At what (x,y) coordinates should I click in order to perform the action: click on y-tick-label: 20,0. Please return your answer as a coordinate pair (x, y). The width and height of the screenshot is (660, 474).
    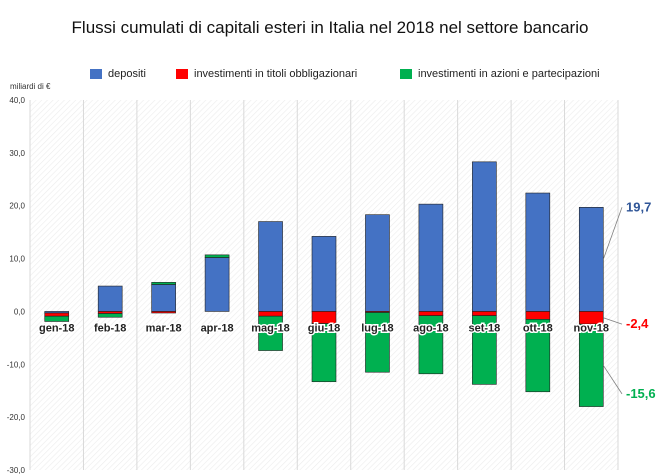
    Looking at the image, I should click on (17, 206).